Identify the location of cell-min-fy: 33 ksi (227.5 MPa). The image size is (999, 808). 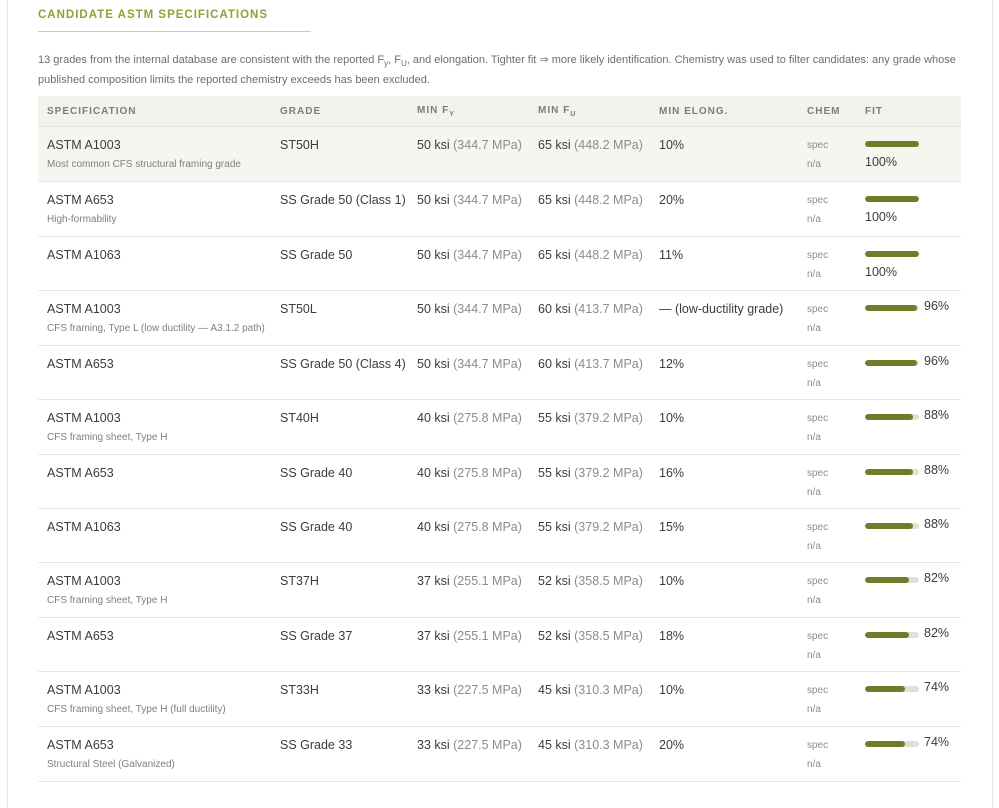
(468, 754).